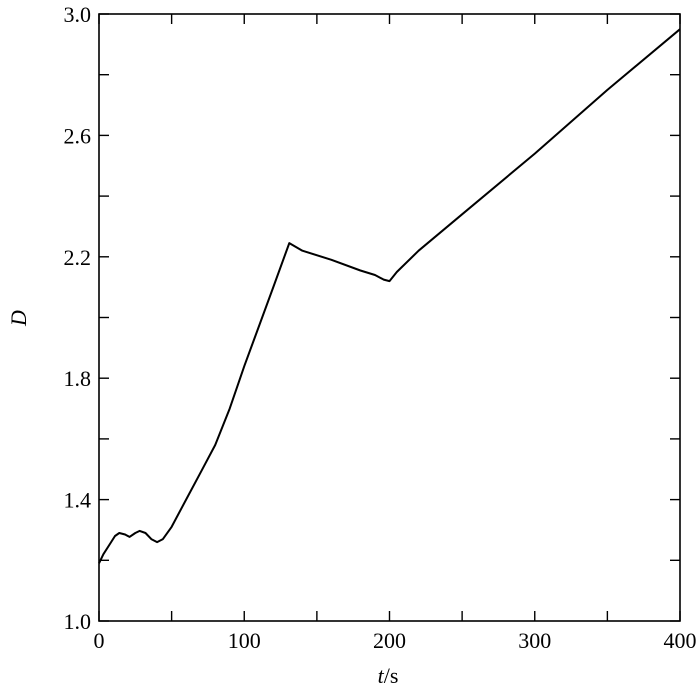  What do you see at coordinates (381, 675) in the screenshot?
I see `x-axis-label-var: t` at bounding box center [381, 675].